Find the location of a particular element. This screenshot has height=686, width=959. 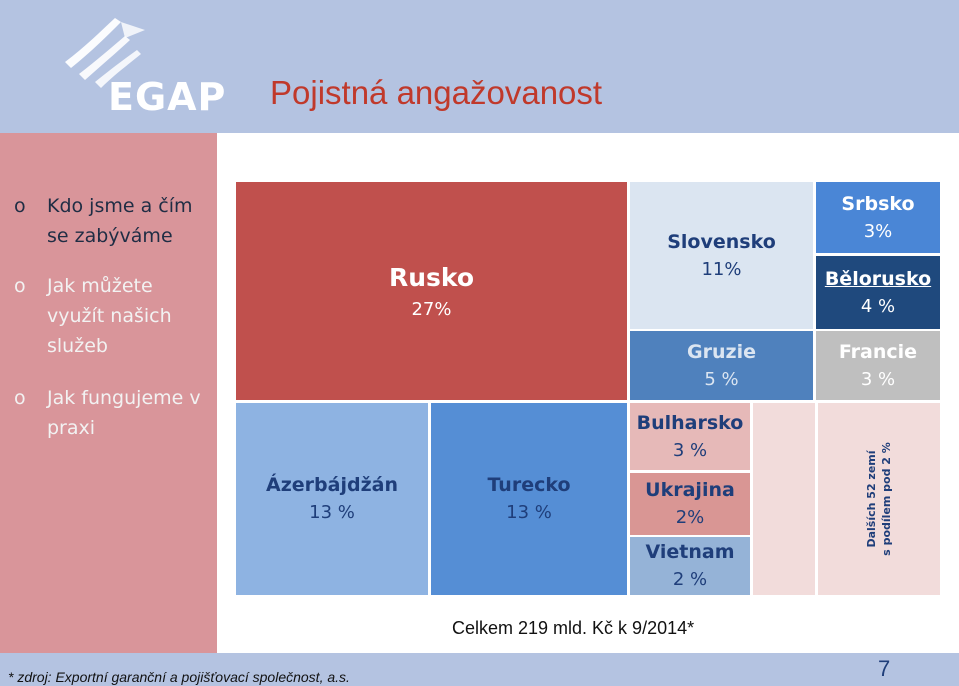

tile-value: 27% is located at coordinates (431, 309).